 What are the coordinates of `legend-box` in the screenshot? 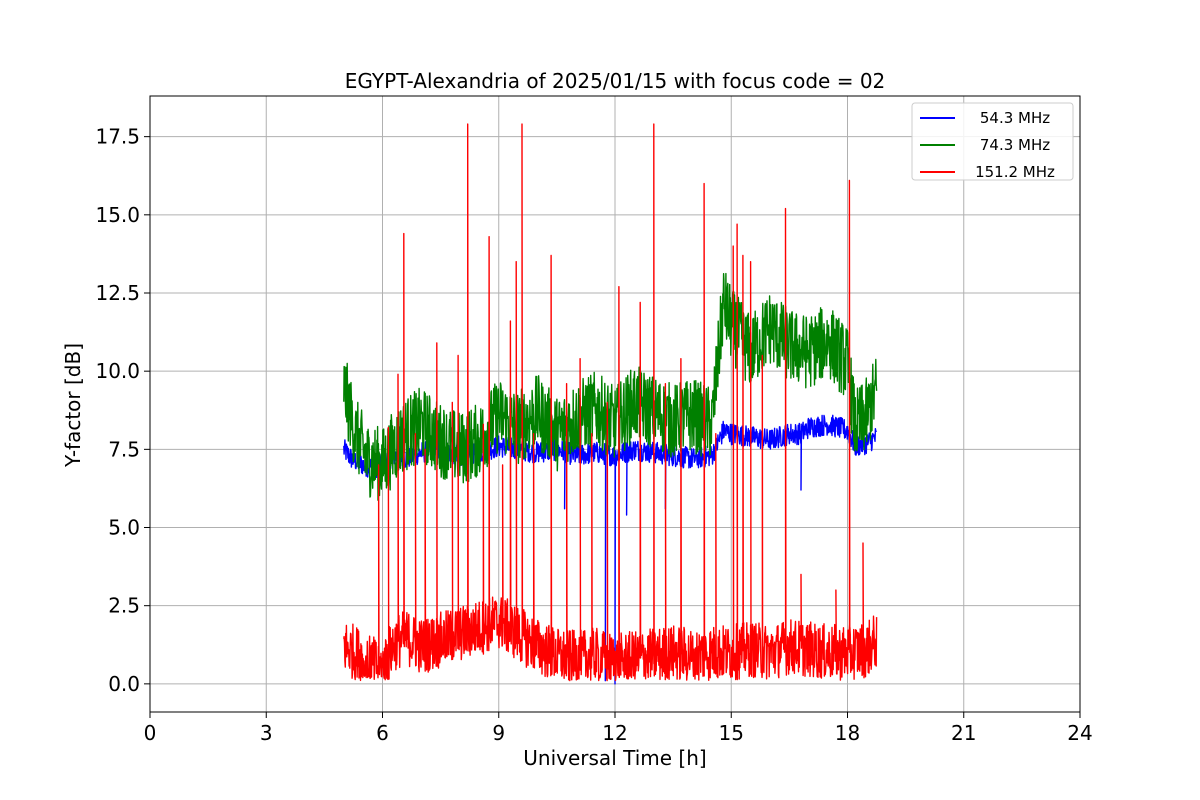 It's located at (992, 141).